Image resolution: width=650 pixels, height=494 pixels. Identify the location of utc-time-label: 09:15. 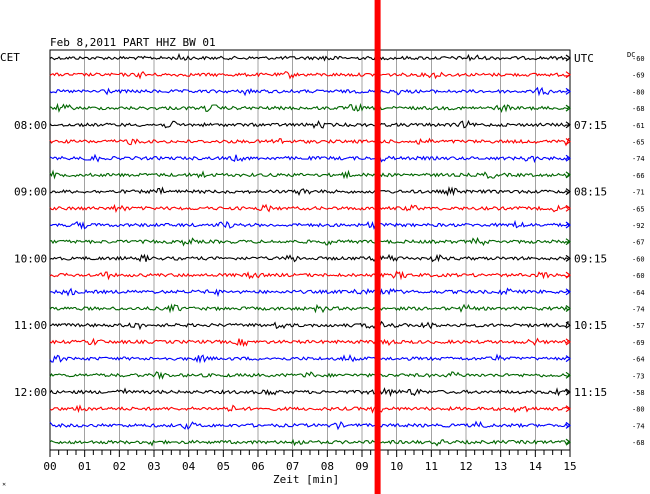
(590, 258).